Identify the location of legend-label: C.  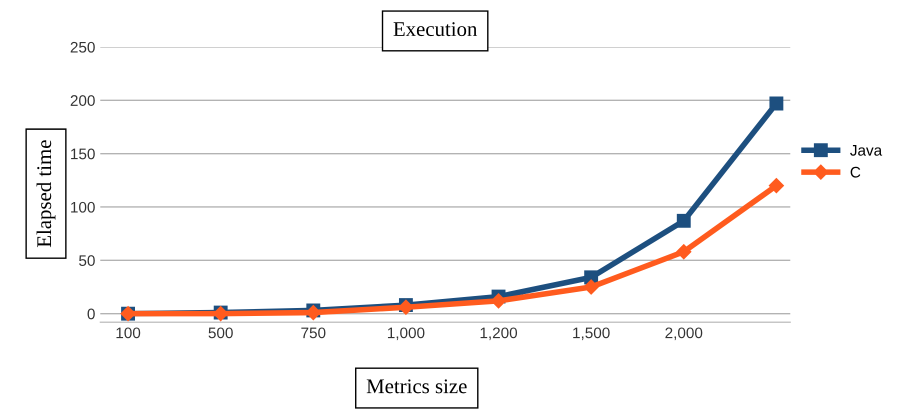
(855, 172).